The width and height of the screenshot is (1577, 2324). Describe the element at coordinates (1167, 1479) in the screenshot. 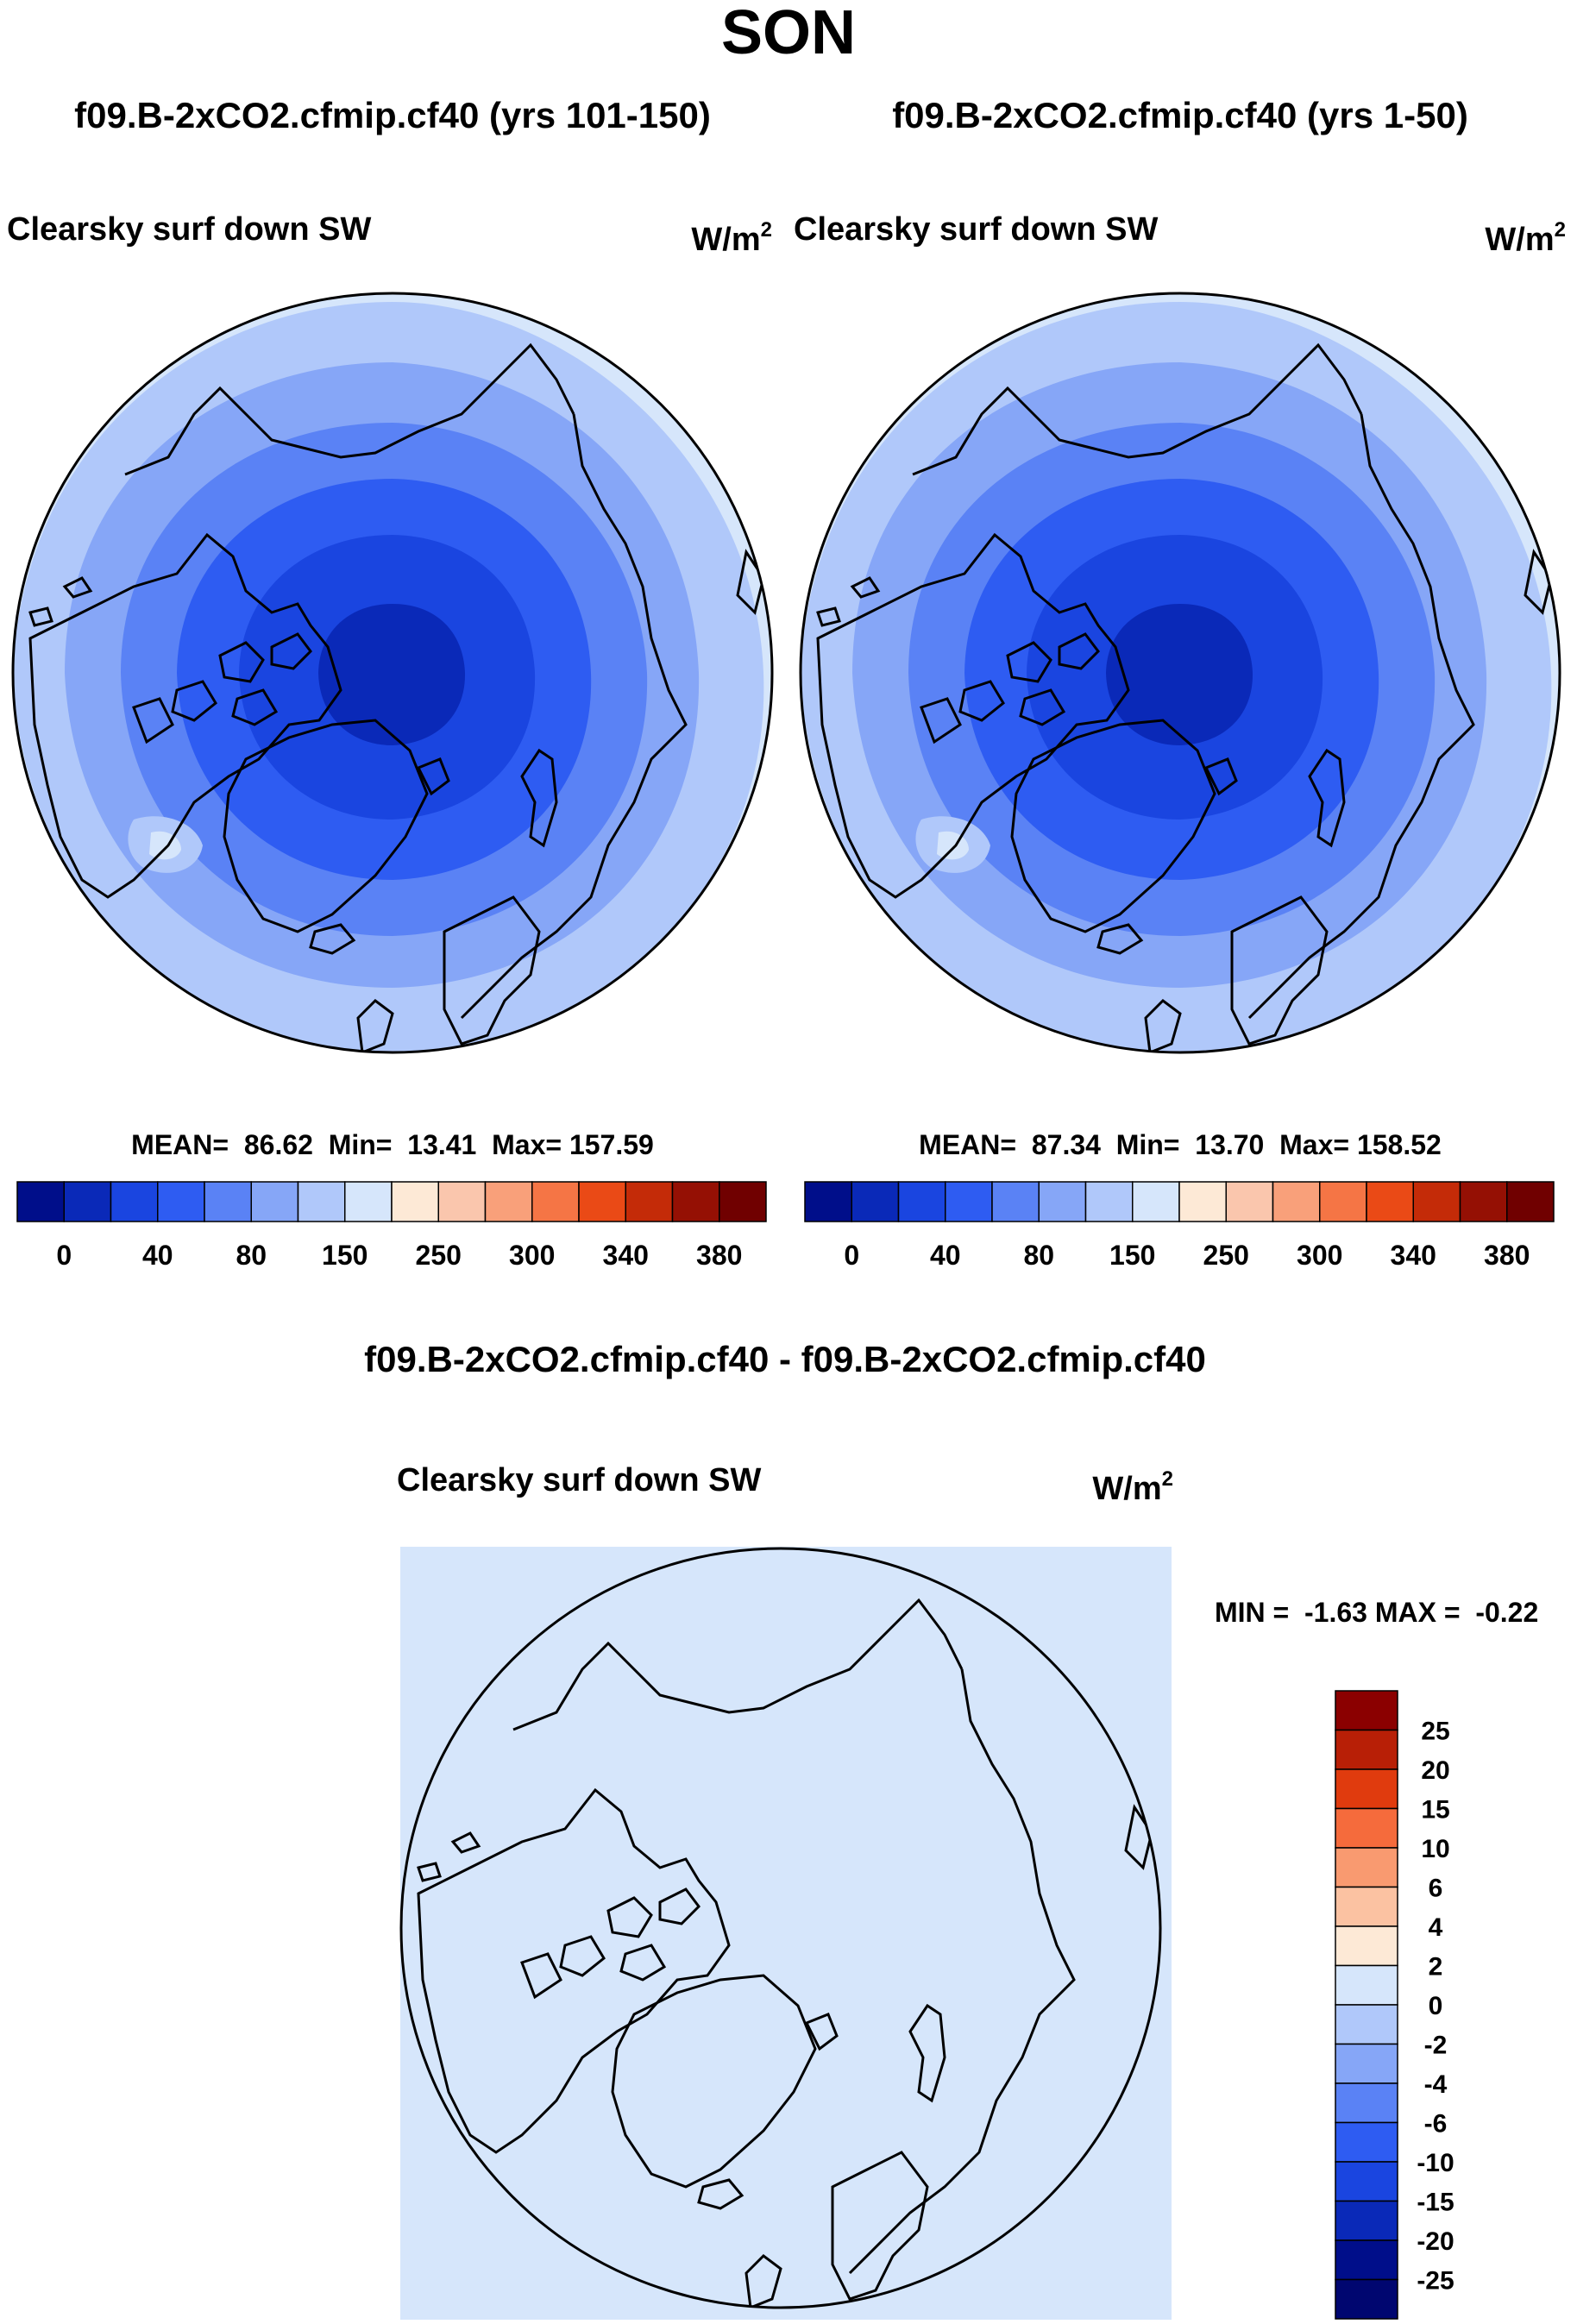

I see `diff-units-exp: 2` at that location.